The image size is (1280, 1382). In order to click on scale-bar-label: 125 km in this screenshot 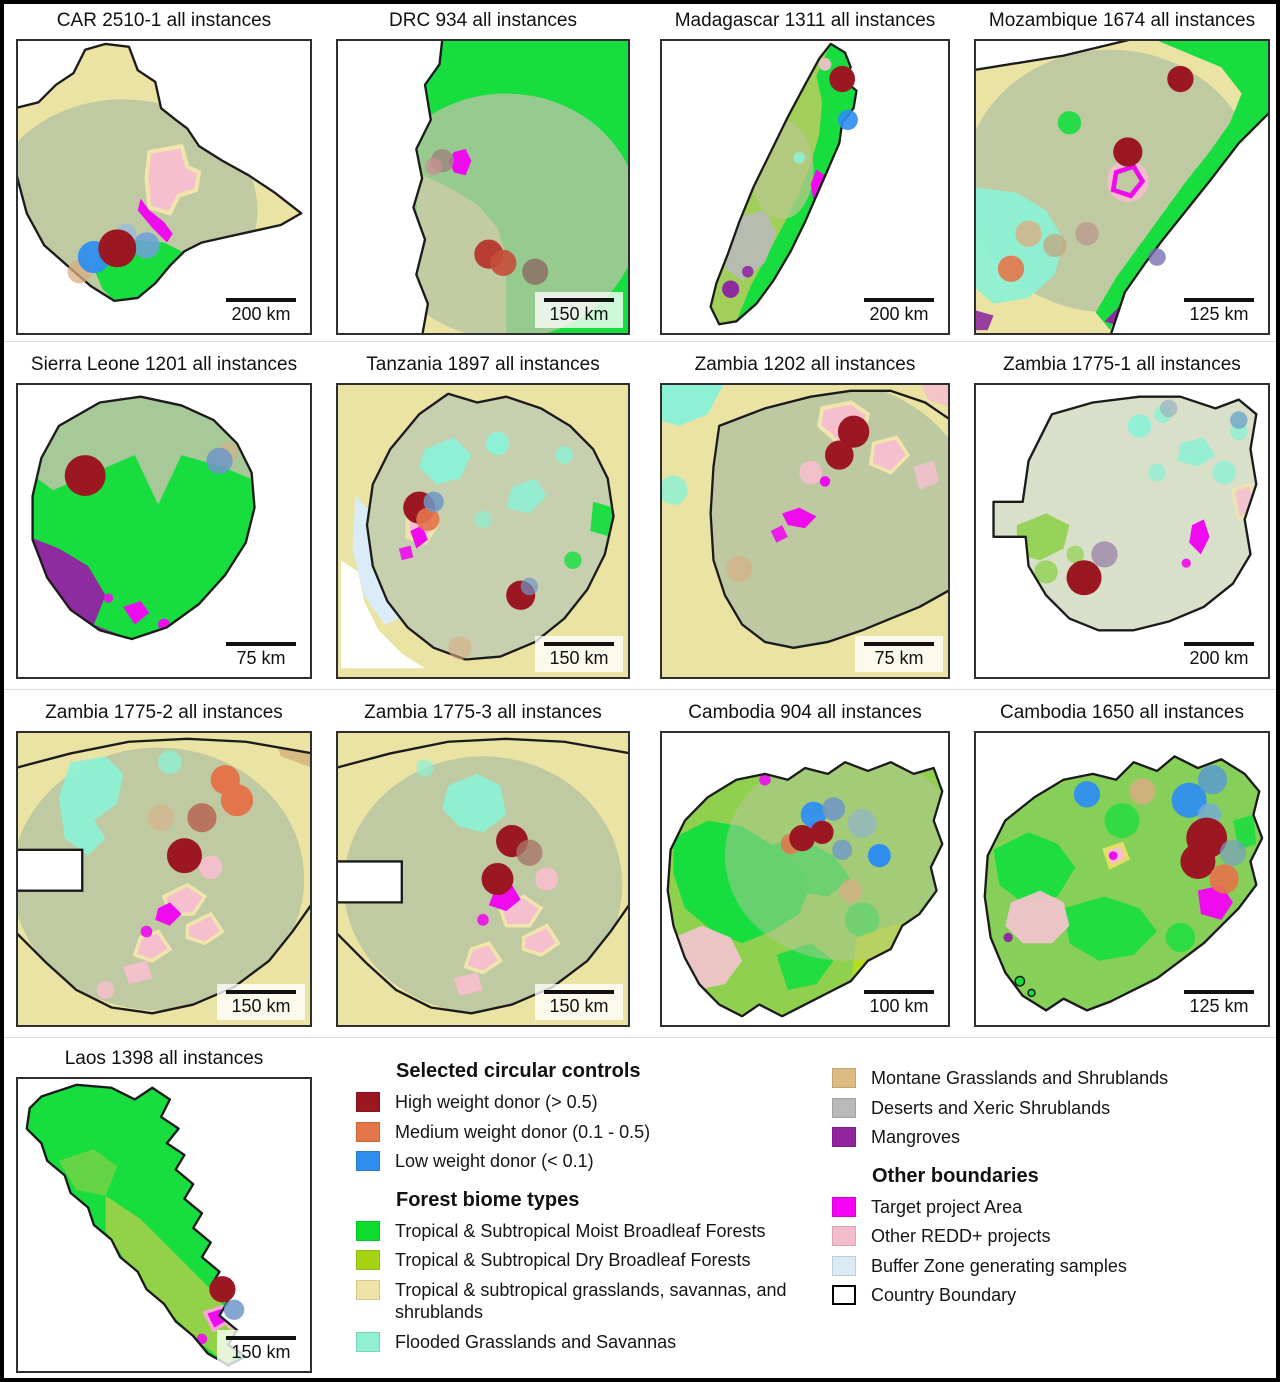, I will do `click(1219, 314)`.